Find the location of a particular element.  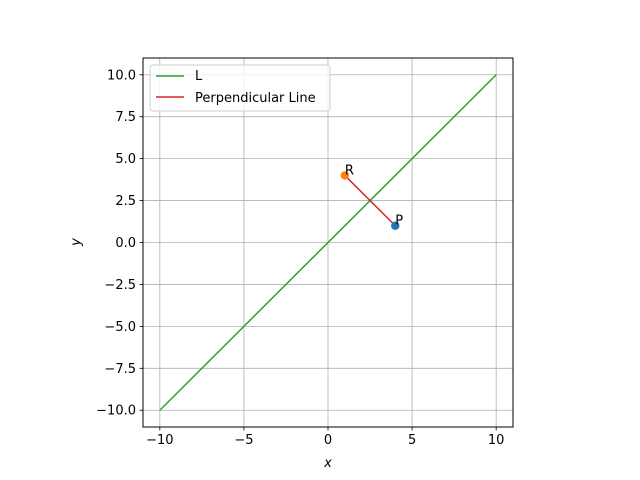

point-p is located at coordinates (395, 225).